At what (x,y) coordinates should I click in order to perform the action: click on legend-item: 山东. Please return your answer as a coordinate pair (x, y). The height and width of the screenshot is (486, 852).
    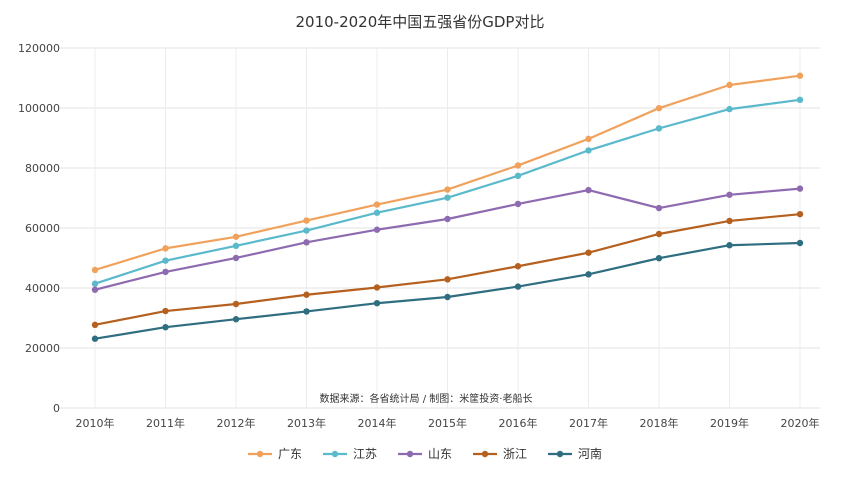
    Looking at the image, I should click on (425, 454).